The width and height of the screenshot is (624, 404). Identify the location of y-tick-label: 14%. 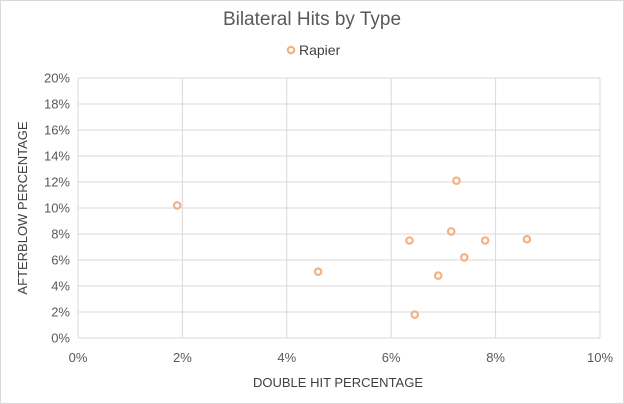
(57, 156).